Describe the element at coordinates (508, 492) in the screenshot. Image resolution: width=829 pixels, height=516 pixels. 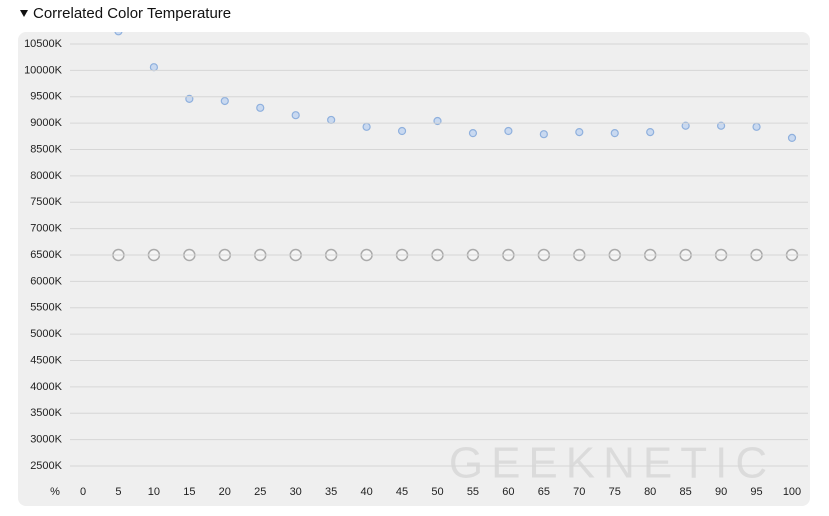
I see `x-tick-label: 60` at that location.